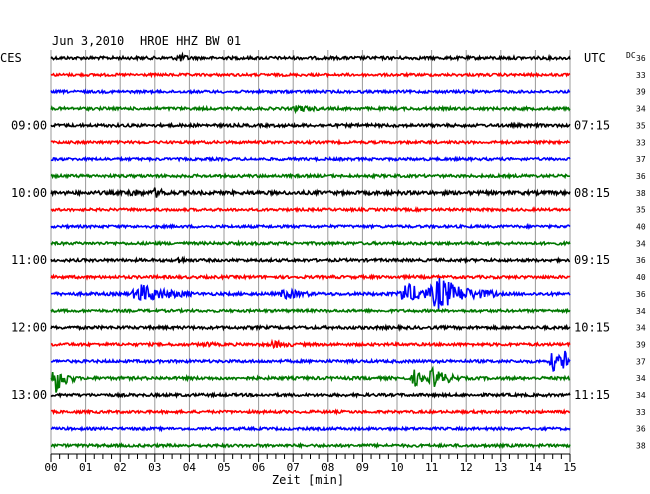 The width and height of the screenshot is (650, 494). I want to click on right-hour-label: 09:15, so click(592, 260).